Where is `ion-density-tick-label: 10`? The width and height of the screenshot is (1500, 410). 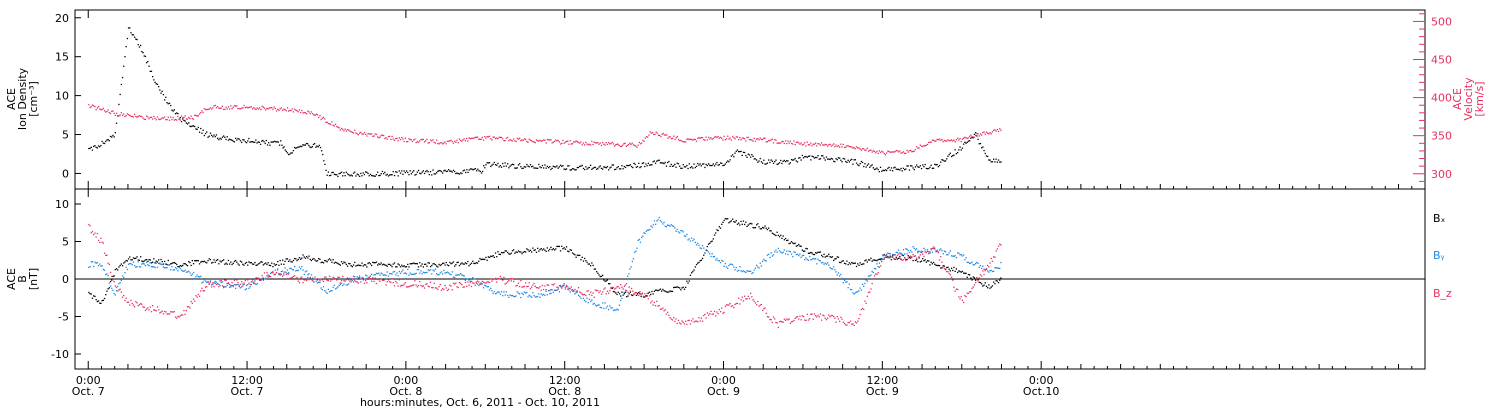 ion-density-tick-label: 10 is located at coordinates (62, 96).